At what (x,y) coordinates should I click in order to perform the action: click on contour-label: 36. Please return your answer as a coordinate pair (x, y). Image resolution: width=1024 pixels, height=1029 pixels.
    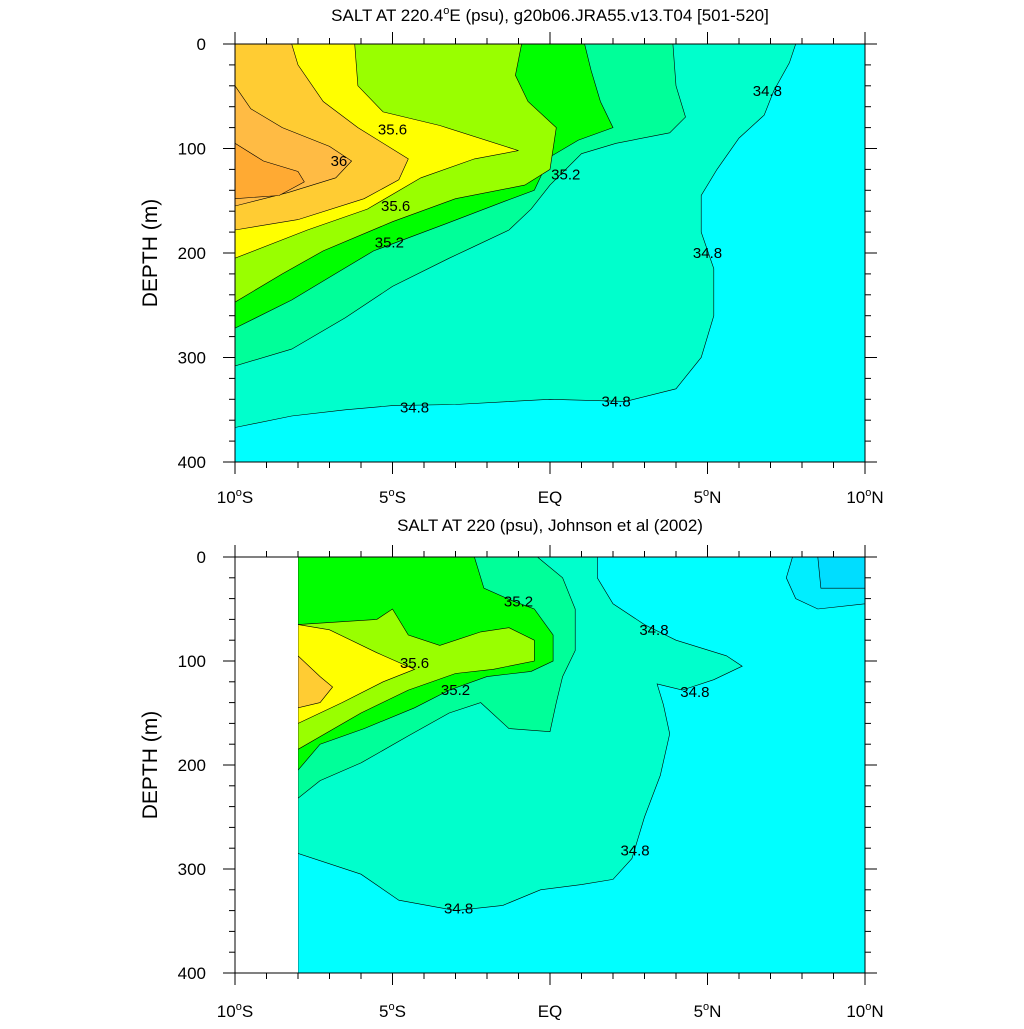
    Looking at the image, I should click on (339, 161).